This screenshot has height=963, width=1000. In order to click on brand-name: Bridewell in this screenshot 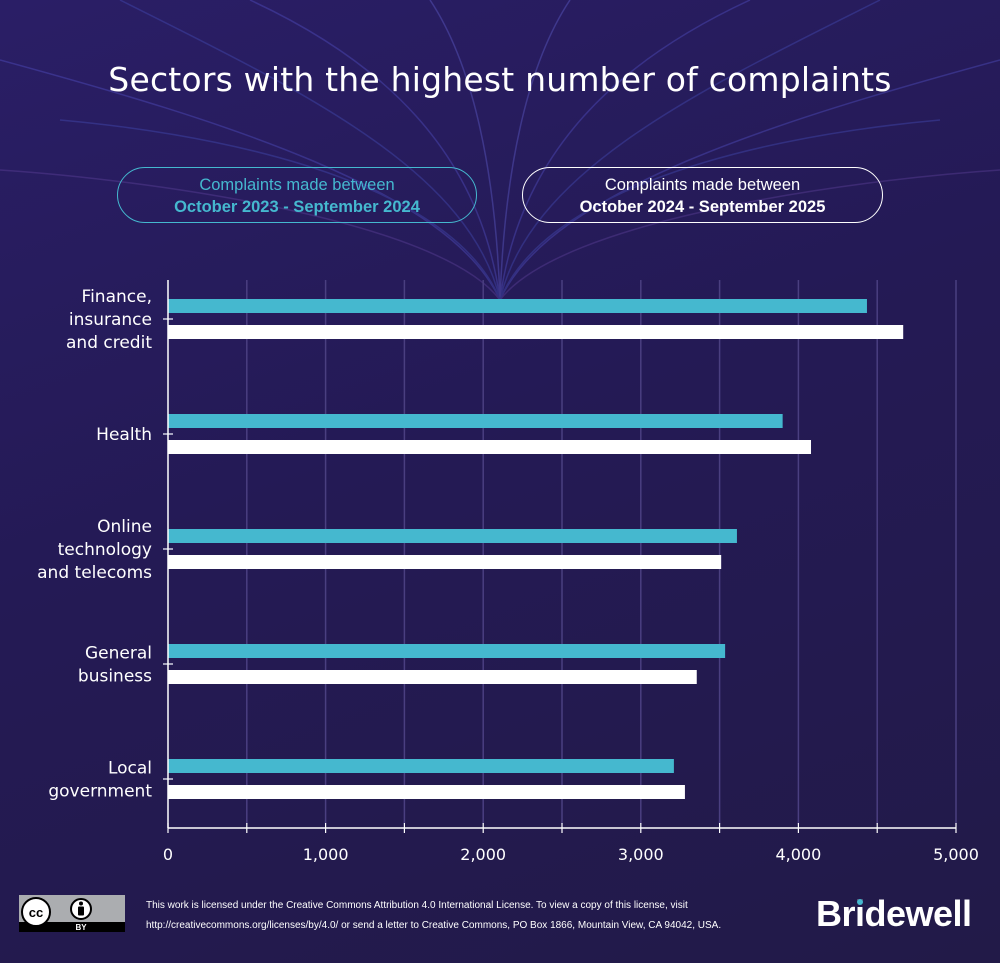, I will do `click(894, 913)`.